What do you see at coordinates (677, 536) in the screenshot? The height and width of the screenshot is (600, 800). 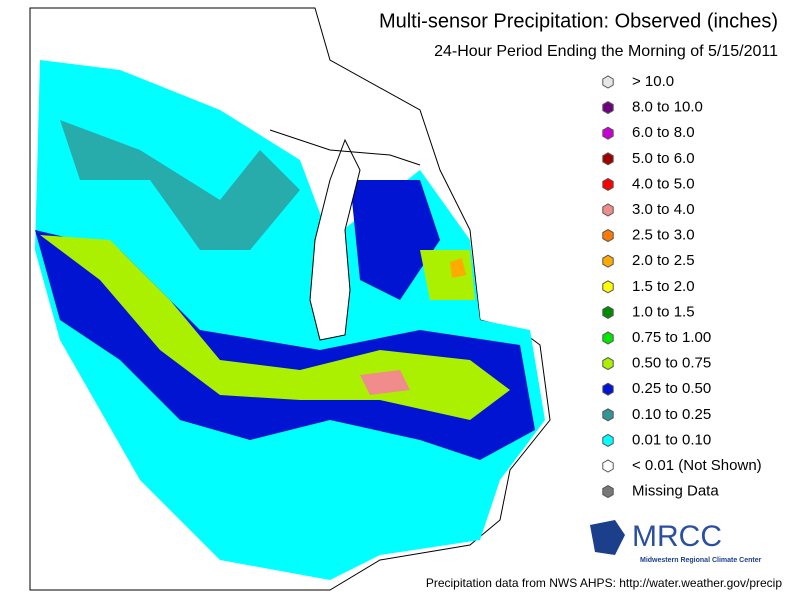 I see `logo-name: MRCC` at bounding box center [677, 536].